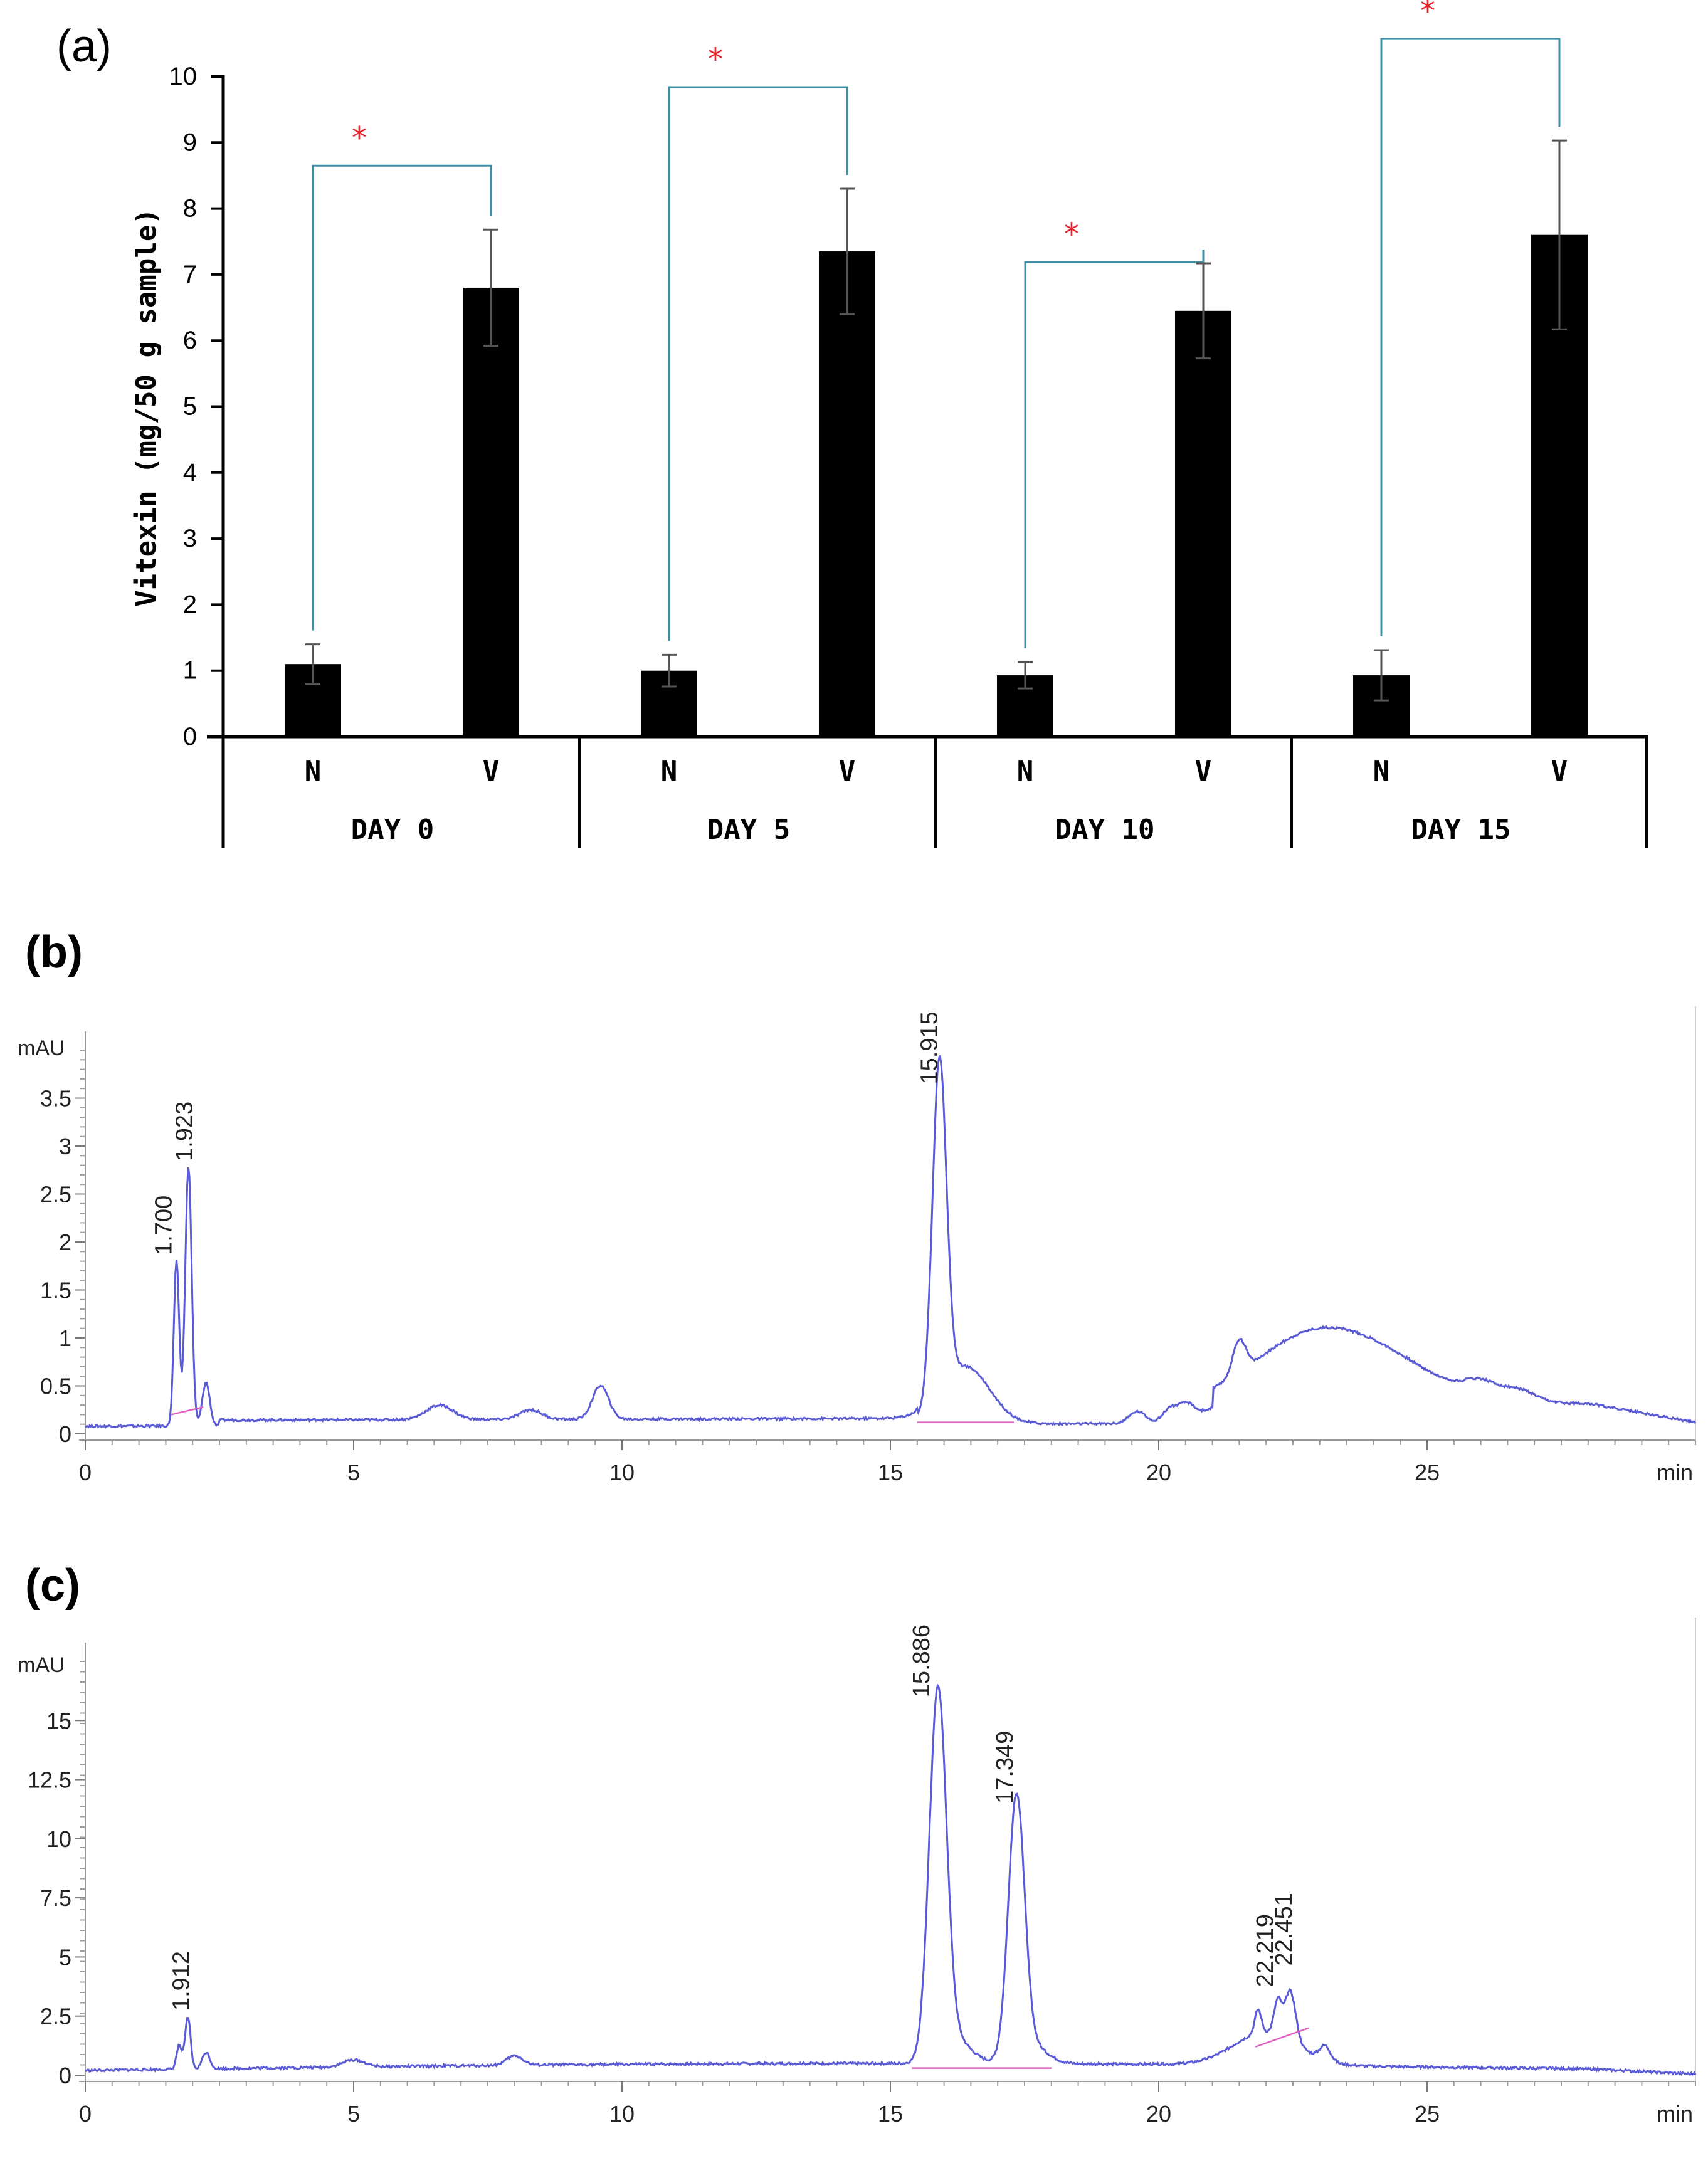 This screenshot has height=2168, width=1708. What do you see at coordinates (190, 473) in the screenshot?
I see `y-tick-label: 4` at bounding box center [190, 473].